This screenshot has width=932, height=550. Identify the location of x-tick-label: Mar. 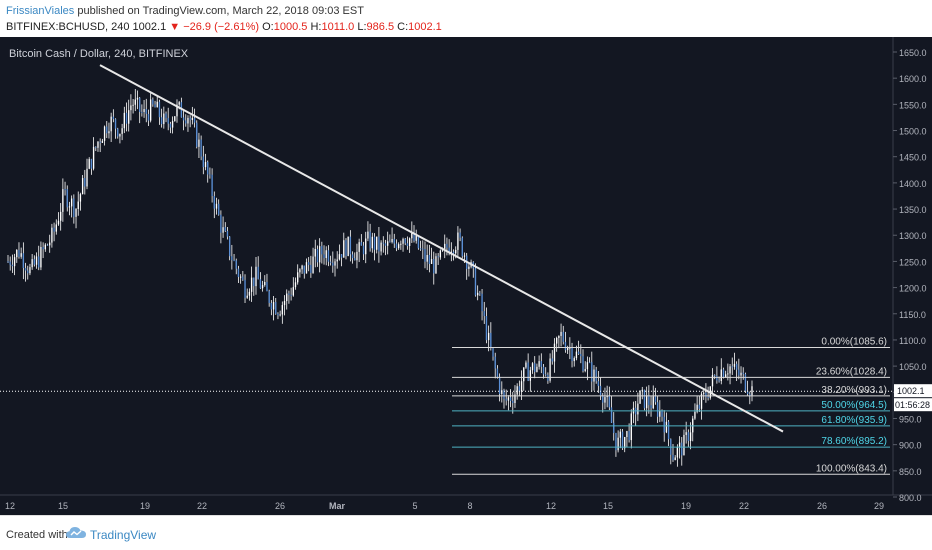
(337, 506).